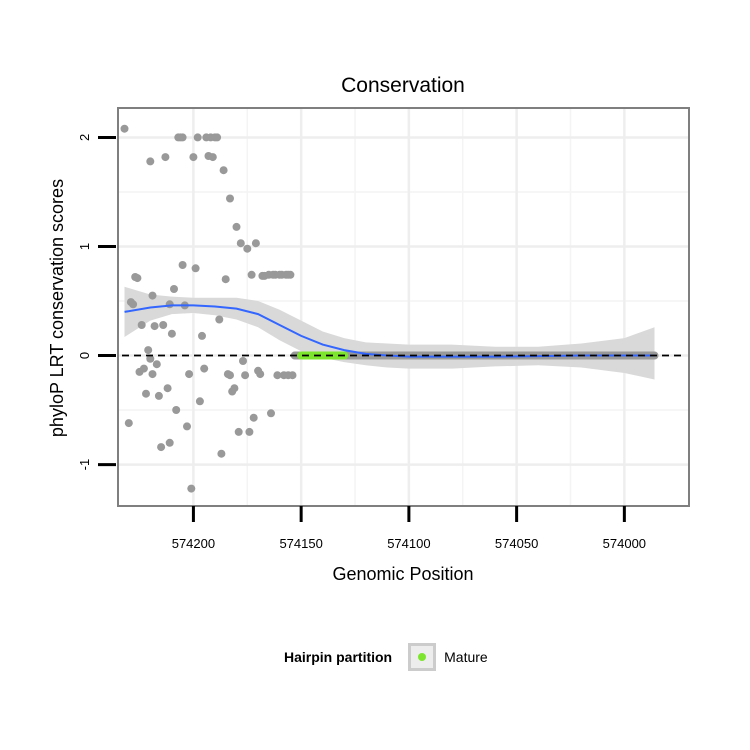 This screenshot has width=750, height=750. I want to click on x-axis-label: Genomic Position, so click(402, 574).